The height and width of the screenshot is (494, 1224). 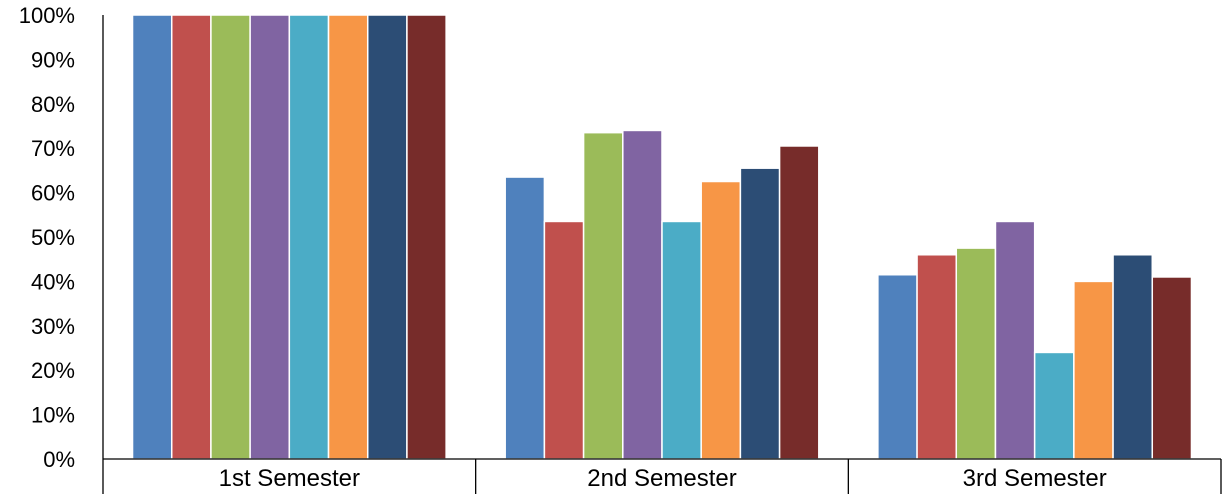 I want to click on x-category-label: 2nd Semester, so click(x=661, y=478).